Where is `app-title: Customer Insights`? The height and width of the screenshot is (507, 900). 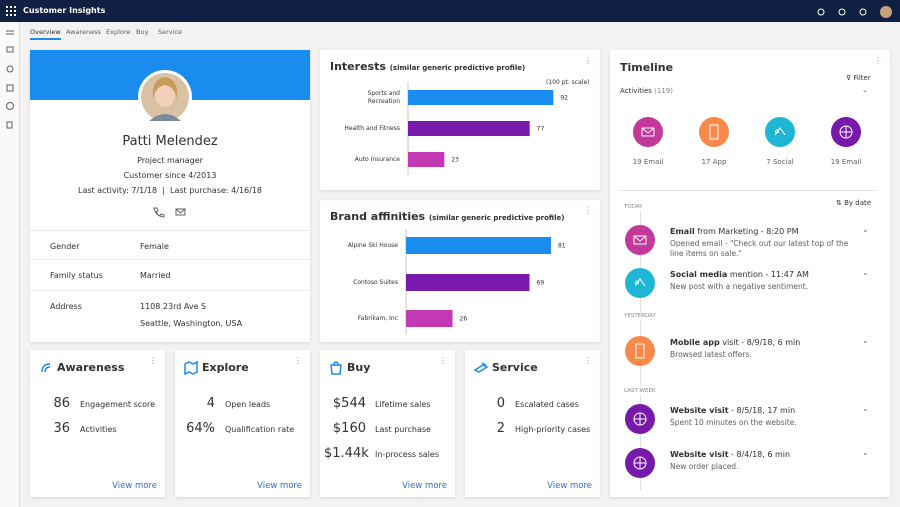
app-title: Customer Insights is located at coordinates (64, 10).